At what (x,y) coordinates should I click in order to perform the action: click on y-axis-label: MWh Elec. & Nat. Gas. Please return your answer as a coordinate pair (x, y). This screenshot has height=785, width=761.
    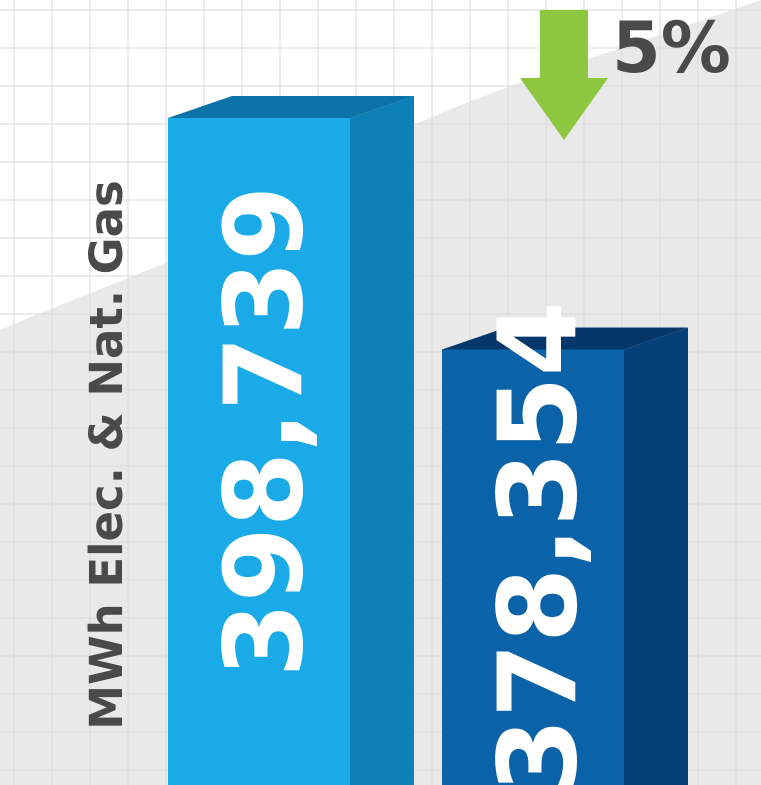
    Looking at the image, I should click on (106, 455).